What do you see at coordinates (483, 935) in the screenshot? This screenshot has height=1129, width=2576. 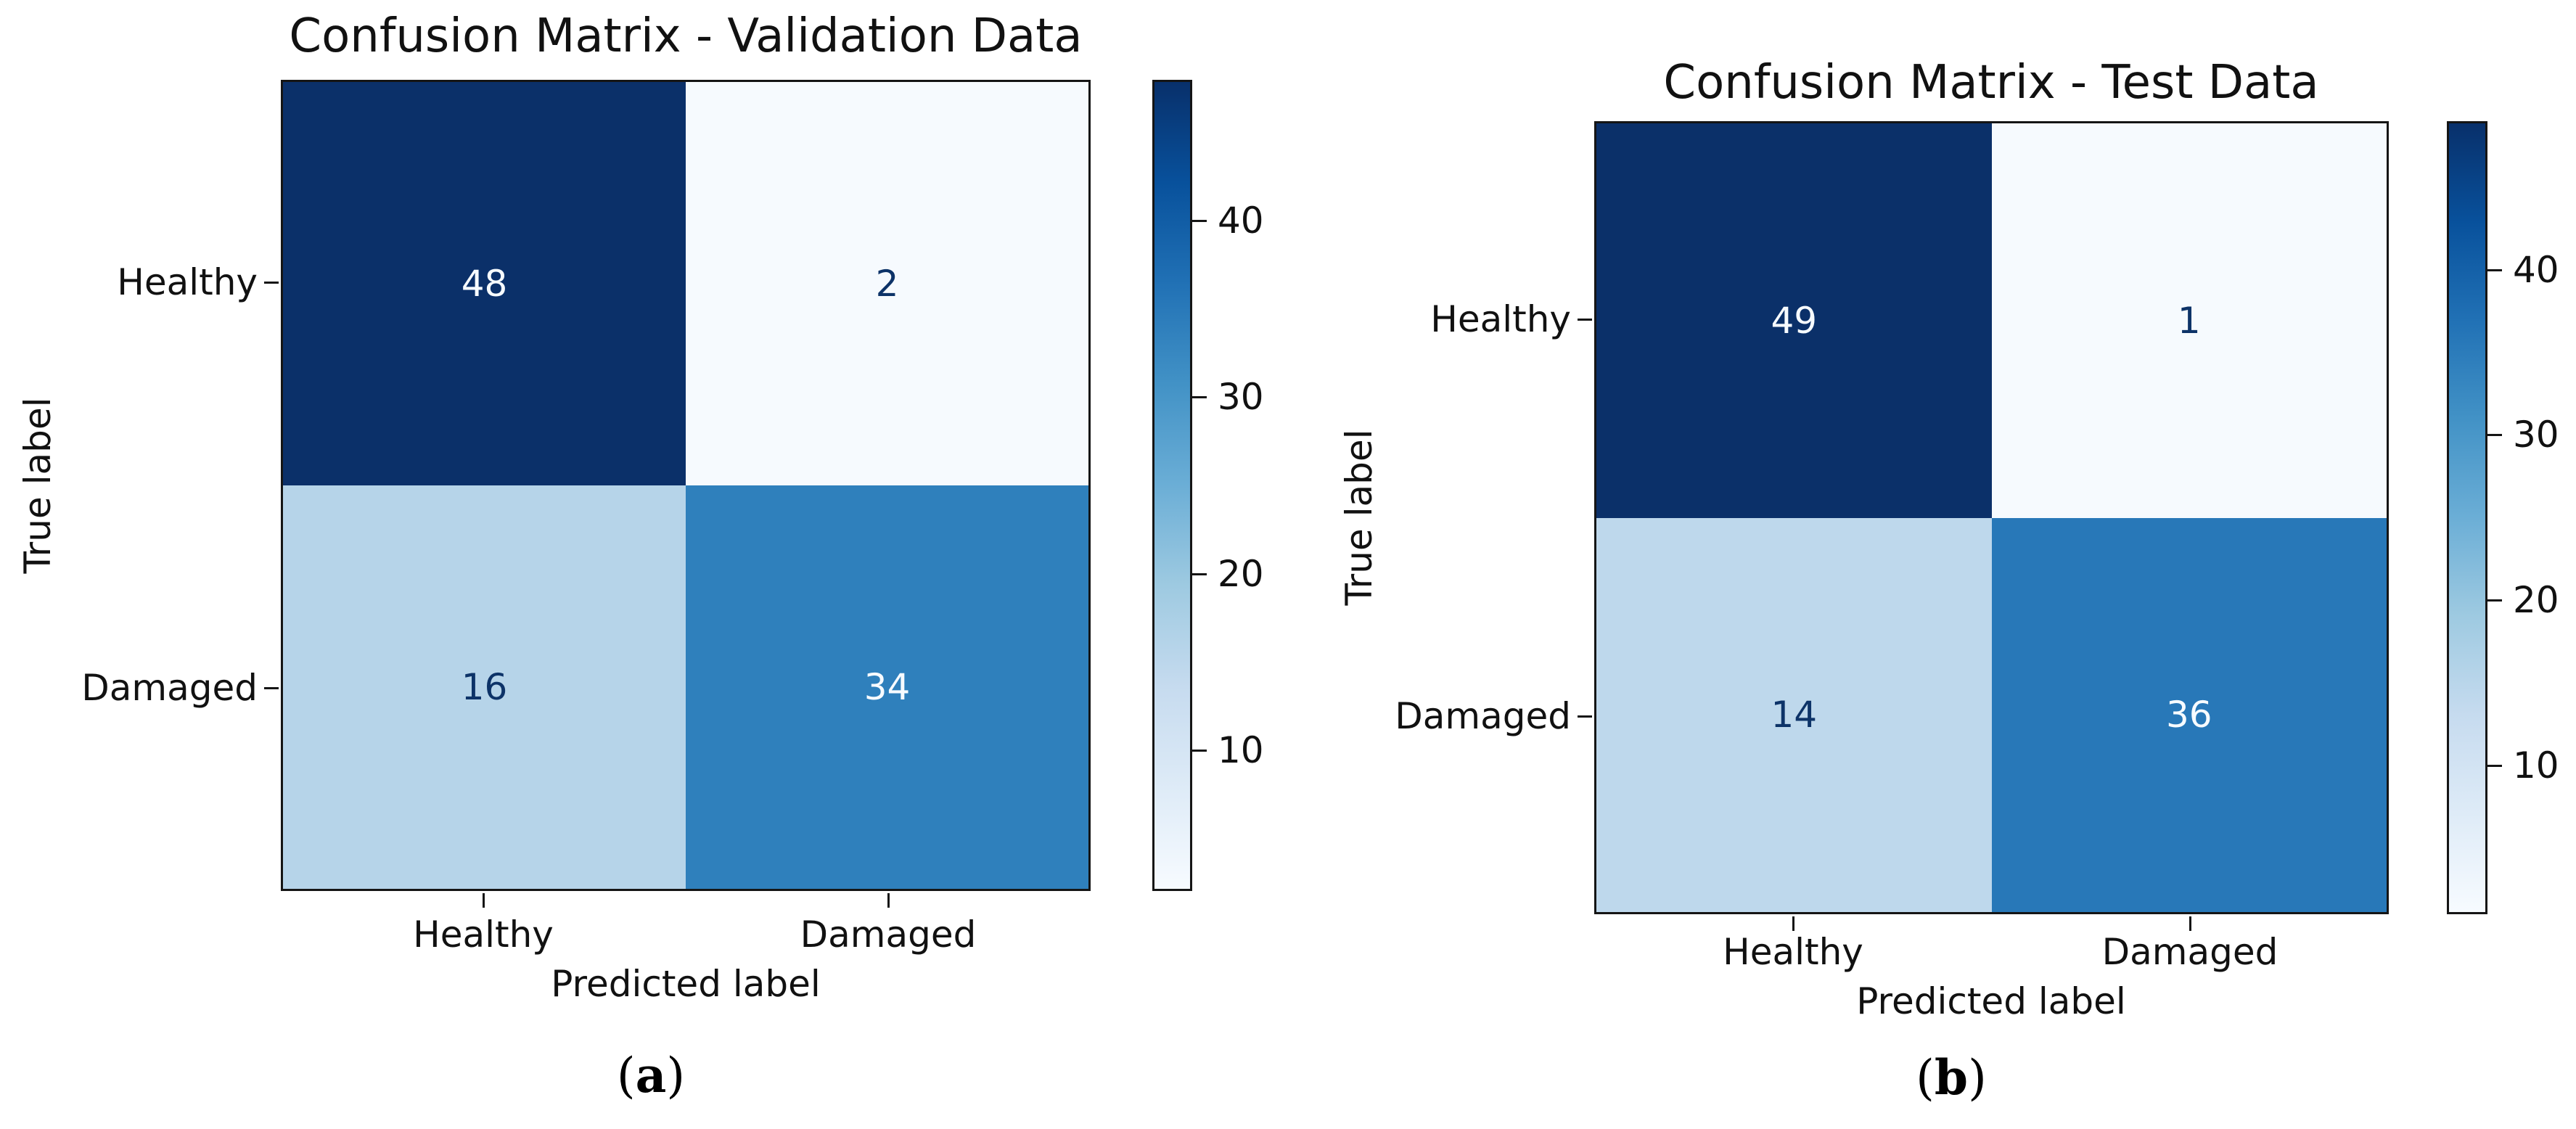 I see `panel-a-xtick-healthy: Healthy` at bounding box center [483, 935].